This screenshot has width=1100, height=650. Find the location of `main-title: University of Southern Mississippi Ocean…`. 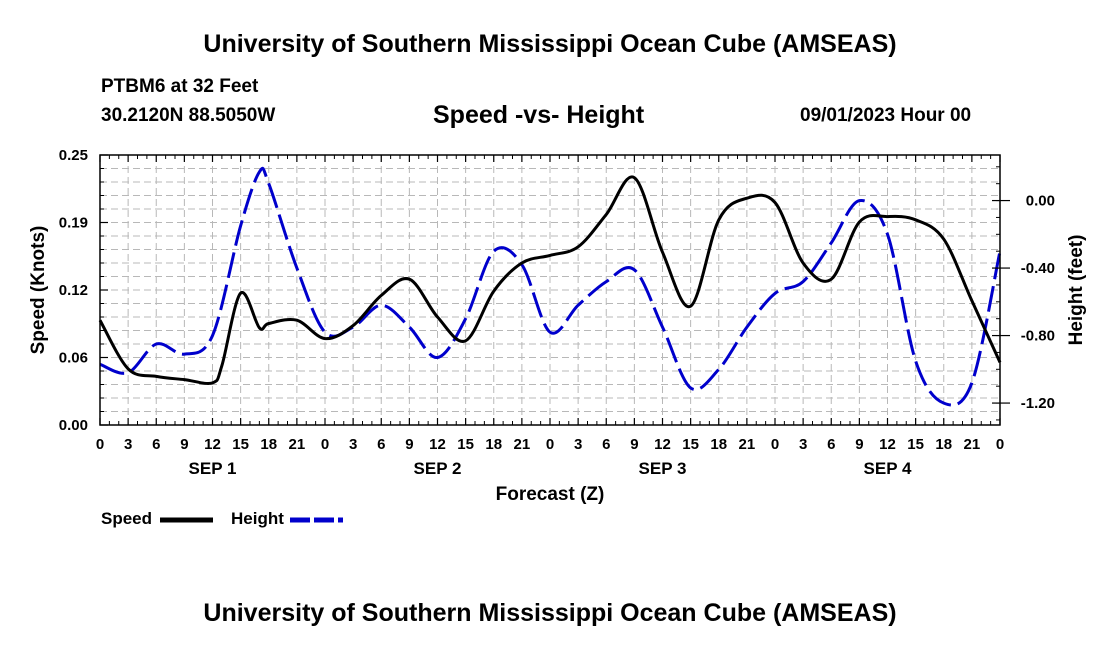

main-title: University of Southern Mississippi Ocean… is located at coordinates (550, 44).